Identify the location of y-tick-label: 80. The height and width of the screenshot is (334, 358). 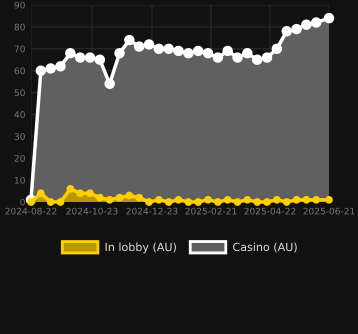
(19, 27).